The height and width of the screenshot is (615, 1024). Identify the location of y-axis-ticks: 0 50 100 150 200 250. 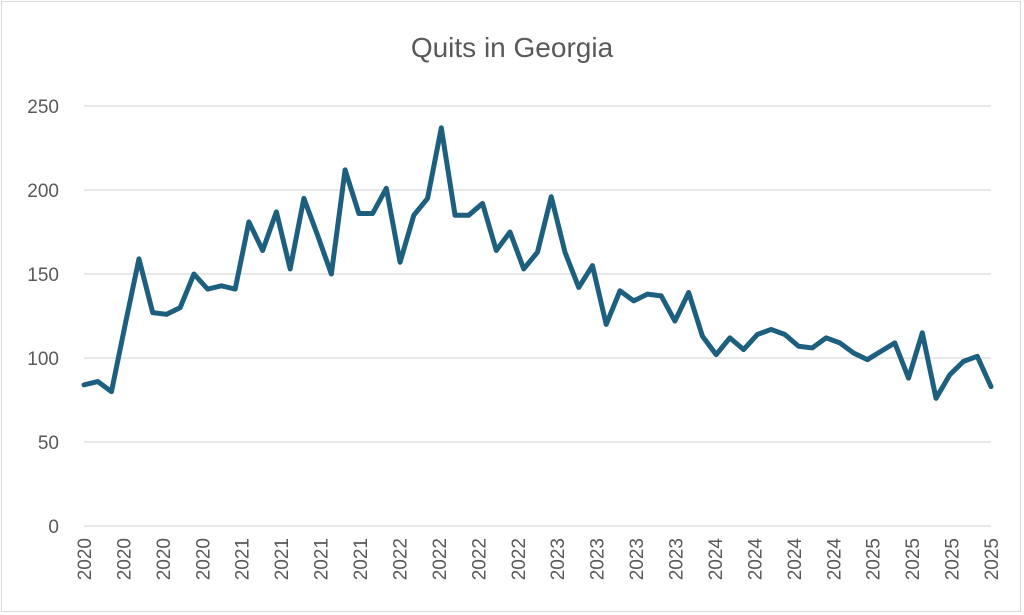
(43, 317).